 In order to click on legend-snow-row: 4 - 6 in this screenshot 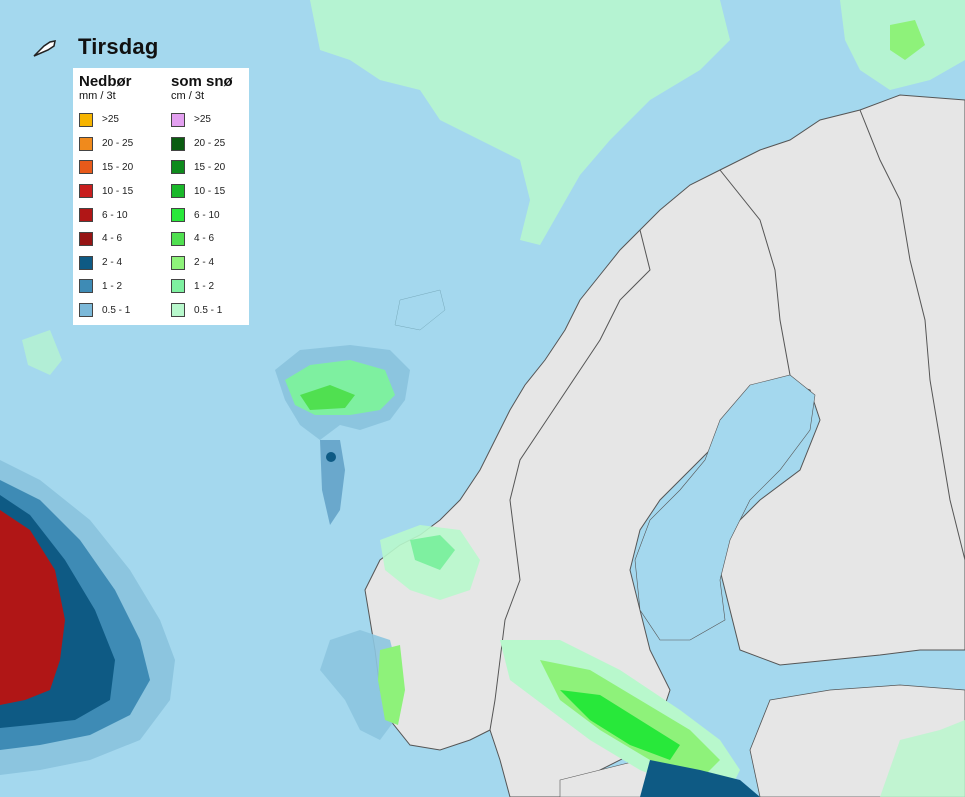, I will do `click(202, 239)`.